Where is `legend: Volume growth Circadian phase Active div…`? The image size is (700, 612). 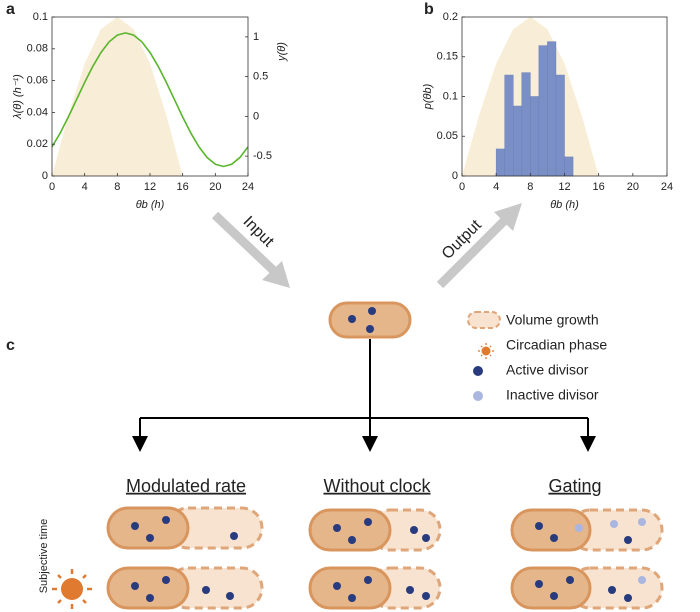
legend: Volume growth Circadian phase Active div… is located at coordinates (536, 357).